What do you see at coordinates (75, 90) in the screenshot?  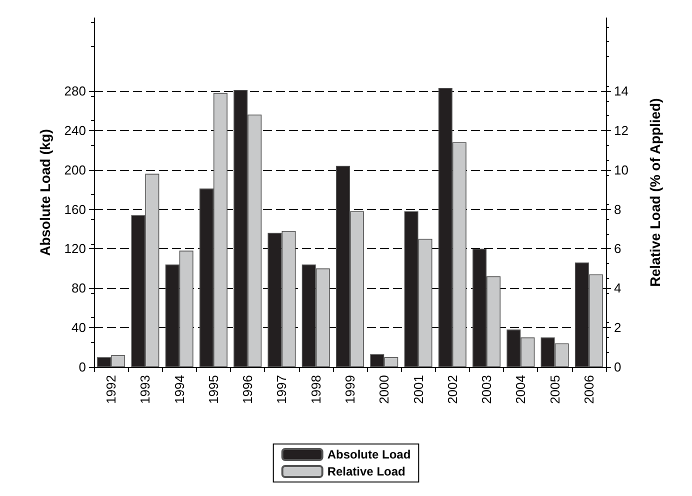 I see `y-tick-label: 280` at bounding box center [75, 90].